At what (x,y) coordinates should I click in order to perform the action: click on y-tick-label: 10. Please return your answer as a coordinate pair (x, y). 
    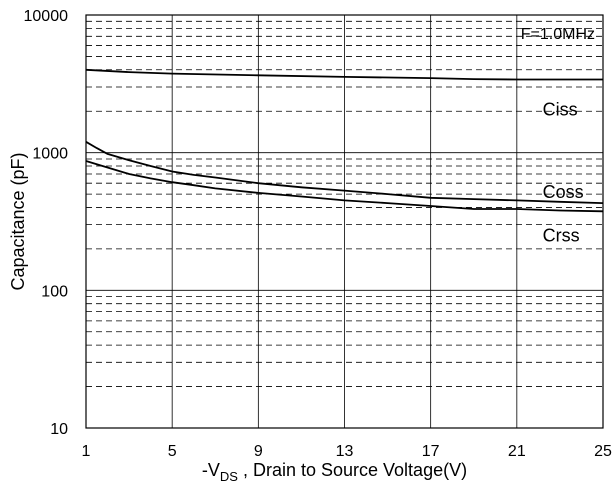
    Looking at the image, I should click on (59, 429).